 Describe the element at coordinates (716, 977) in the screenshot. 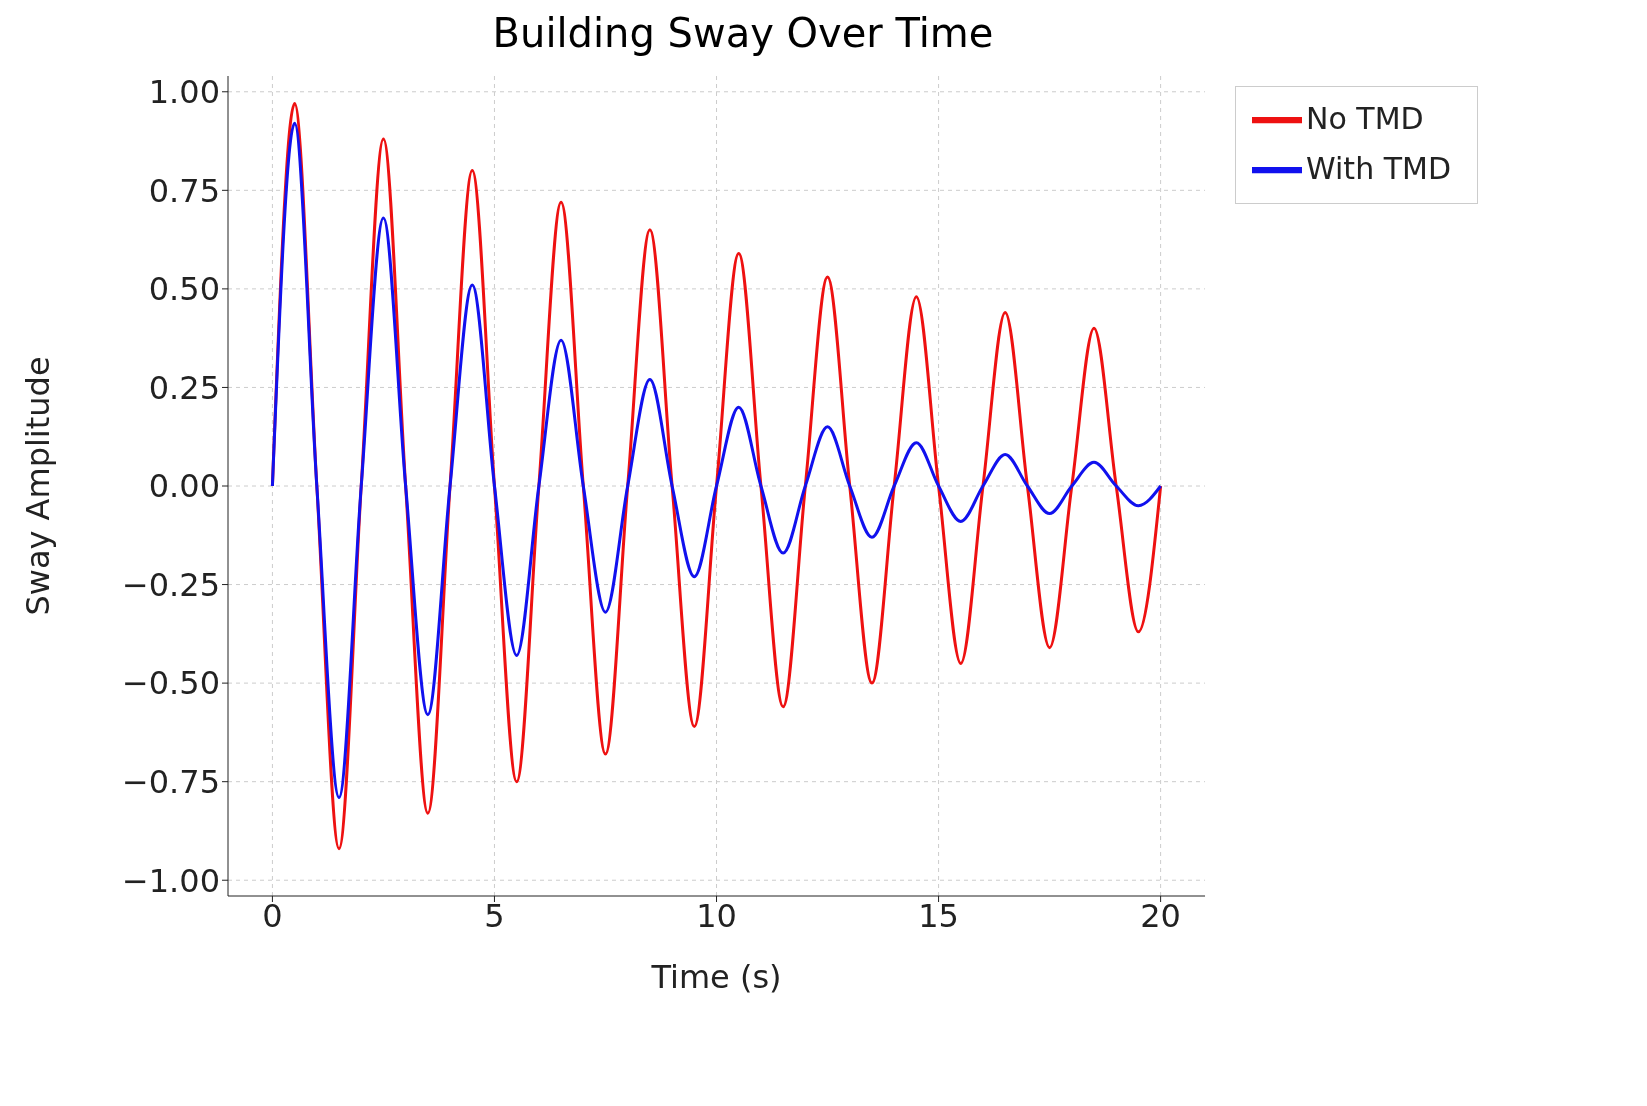

I see `x-axis-title: Time (s)` at that location.